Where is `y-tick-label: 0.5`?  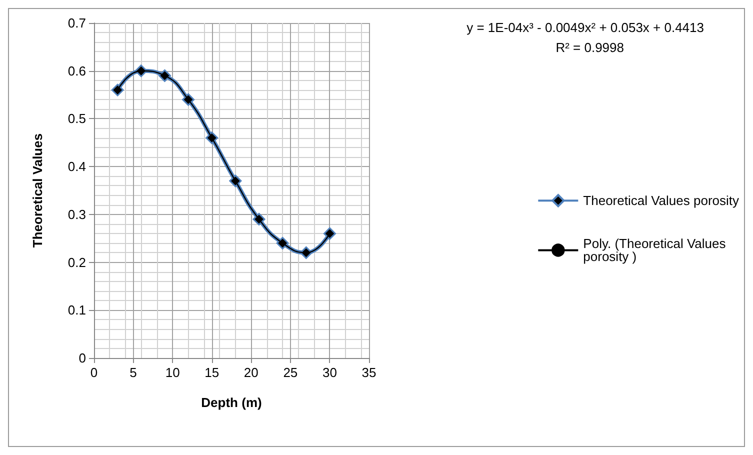 y-tick-label: 0.5 is located at coordinates (77, 118).